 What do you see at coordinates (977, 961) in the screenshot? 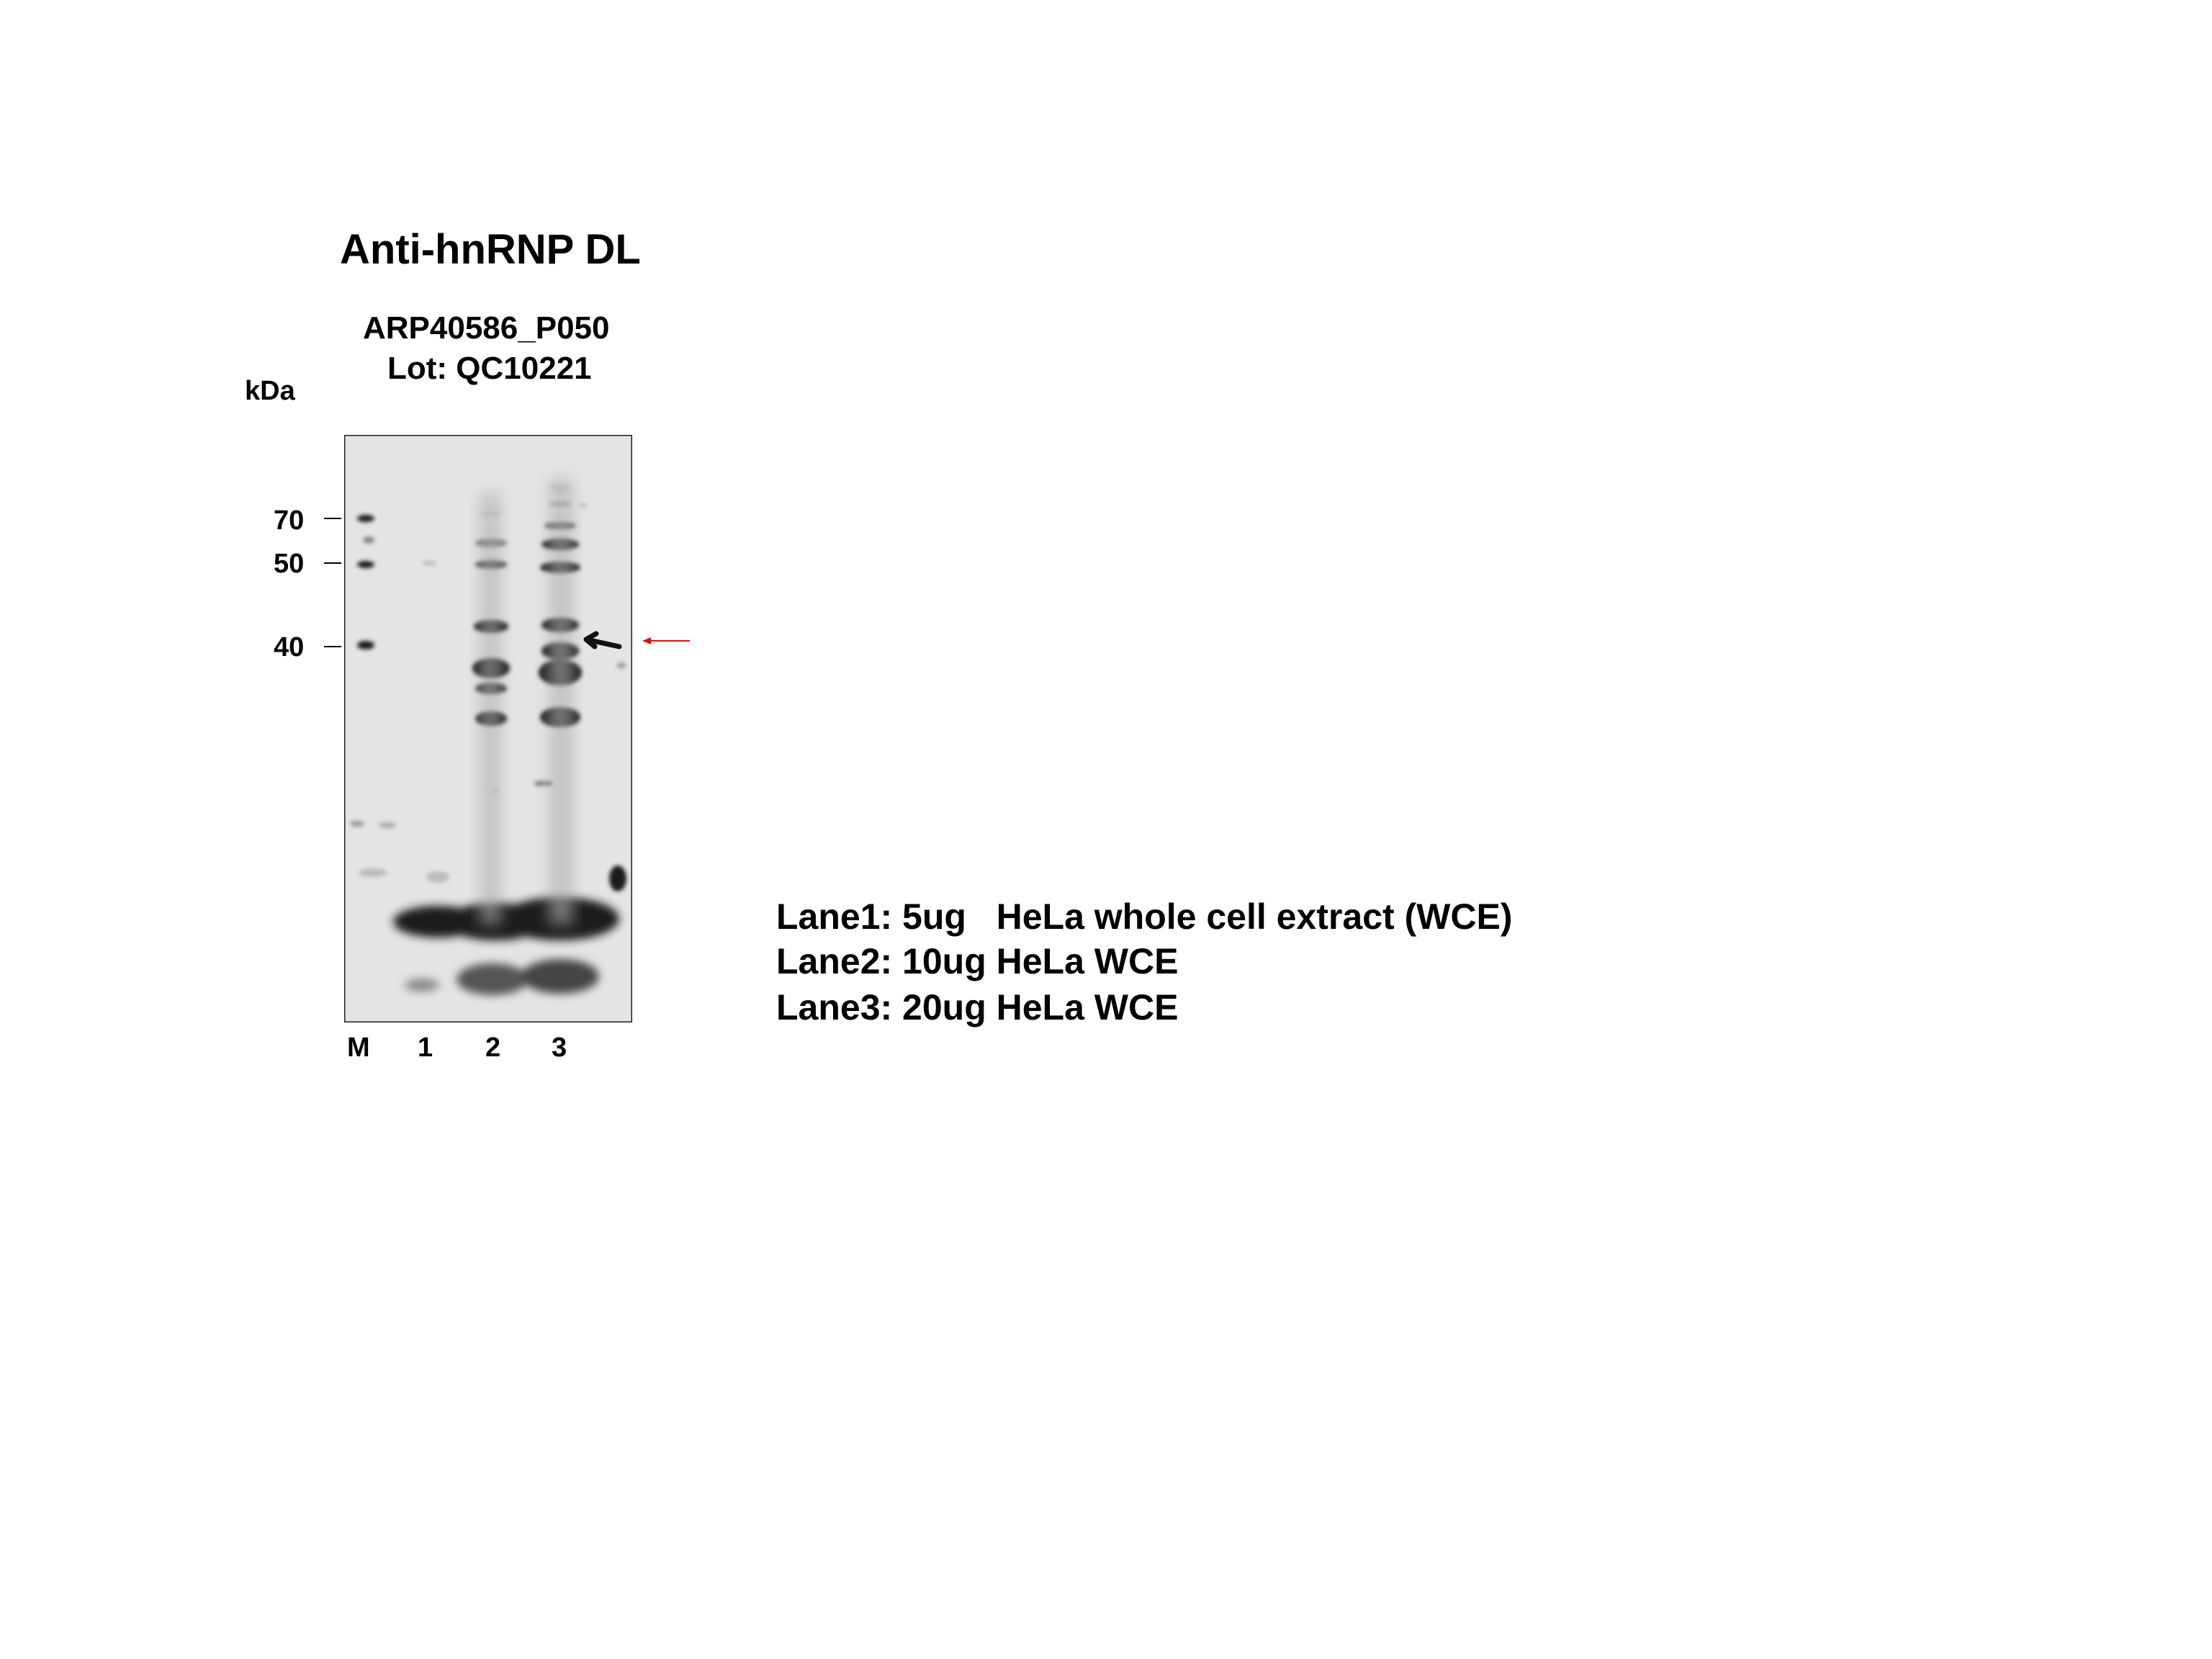
I see `legend-lane-2: Lane2: 10ug HeLa WCE` at bounding box center [977, 961].